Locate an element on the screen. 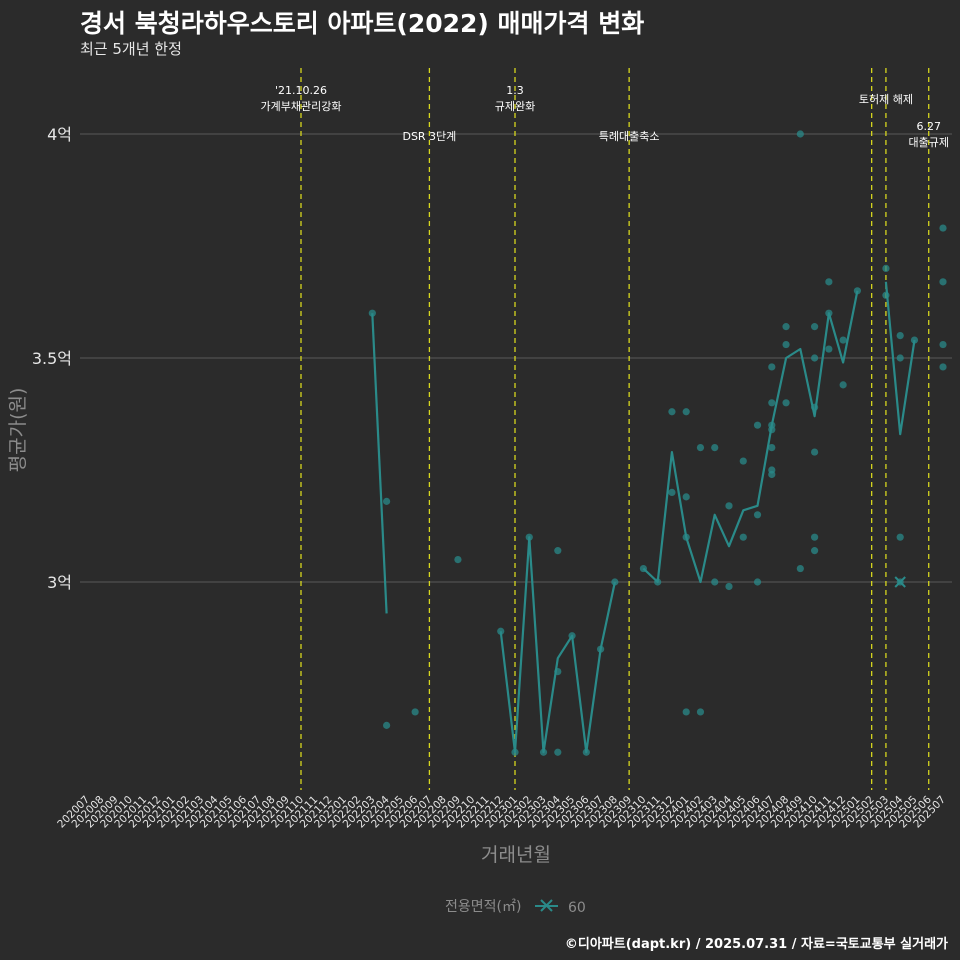 The image size is (960, 960). cross-marker is located at coordinates (900, 582).